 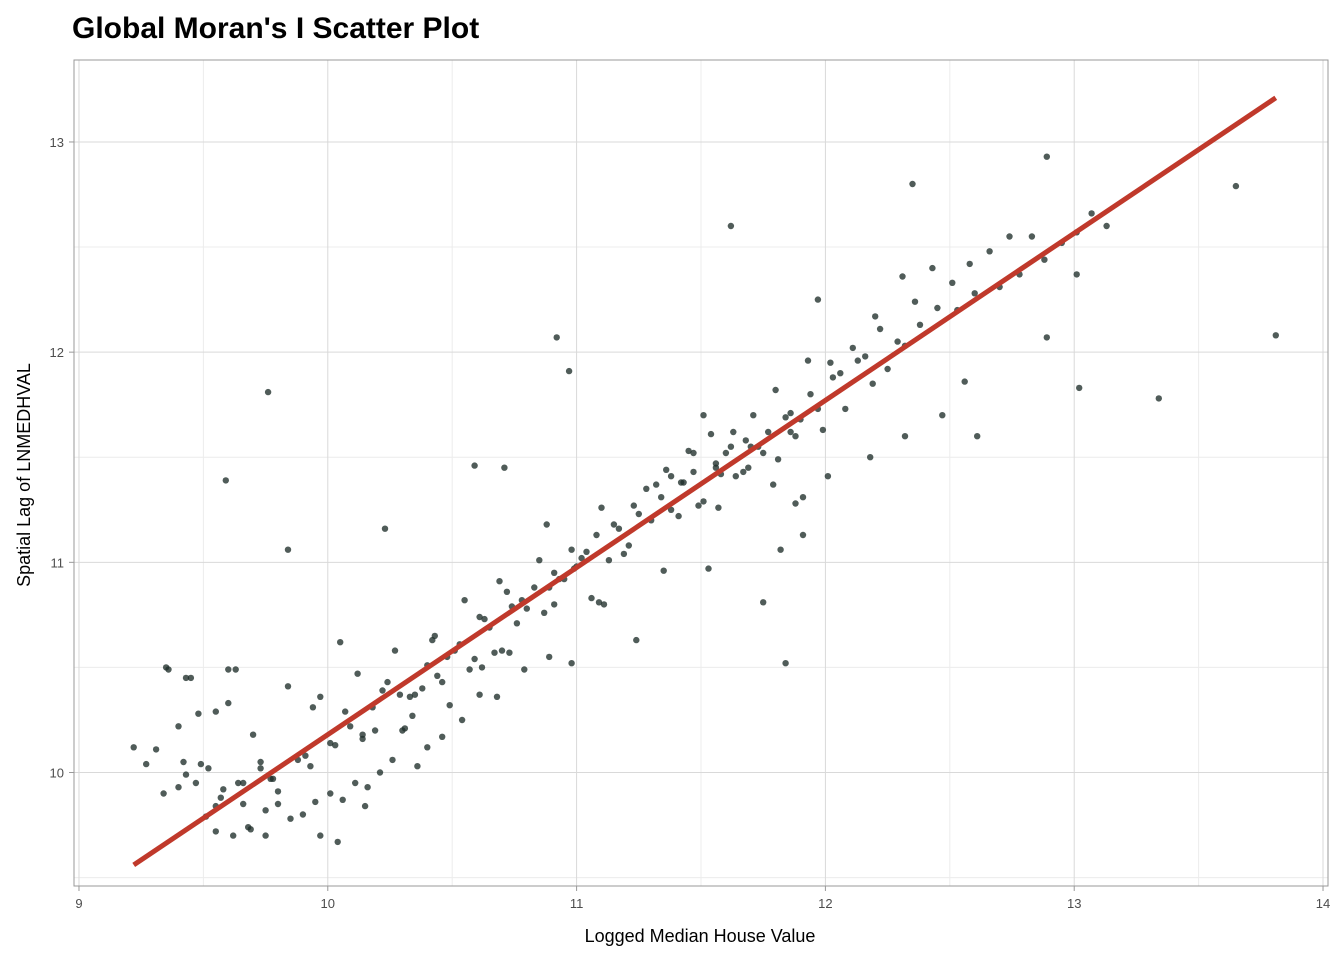 What do you see at coordinates (1323, 903) in the screenshot?
I see `x-tick-label: 14` at bounding box center [1323, 903].